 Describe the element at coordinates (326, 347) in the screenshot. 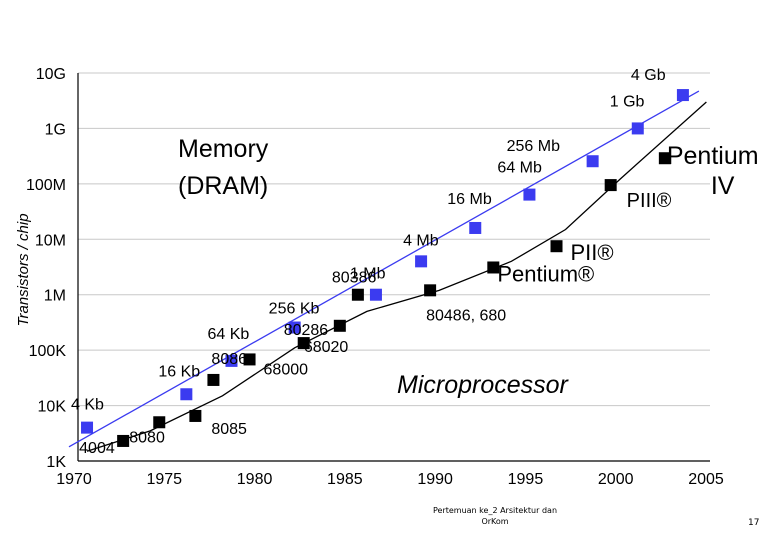

I see `cpu-label-6: 68020` at that location.